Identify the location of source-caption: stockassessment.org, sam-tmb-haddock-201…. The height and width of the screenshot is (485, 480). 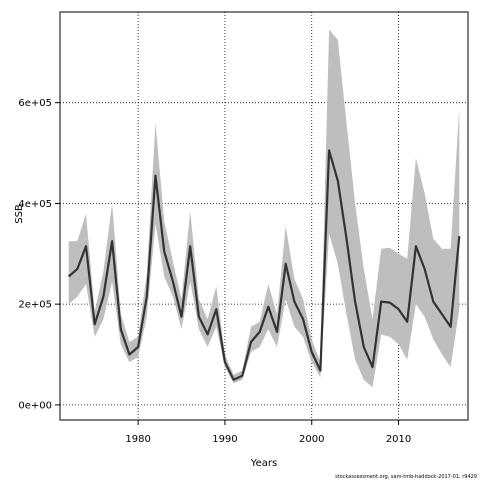
(406, 477).